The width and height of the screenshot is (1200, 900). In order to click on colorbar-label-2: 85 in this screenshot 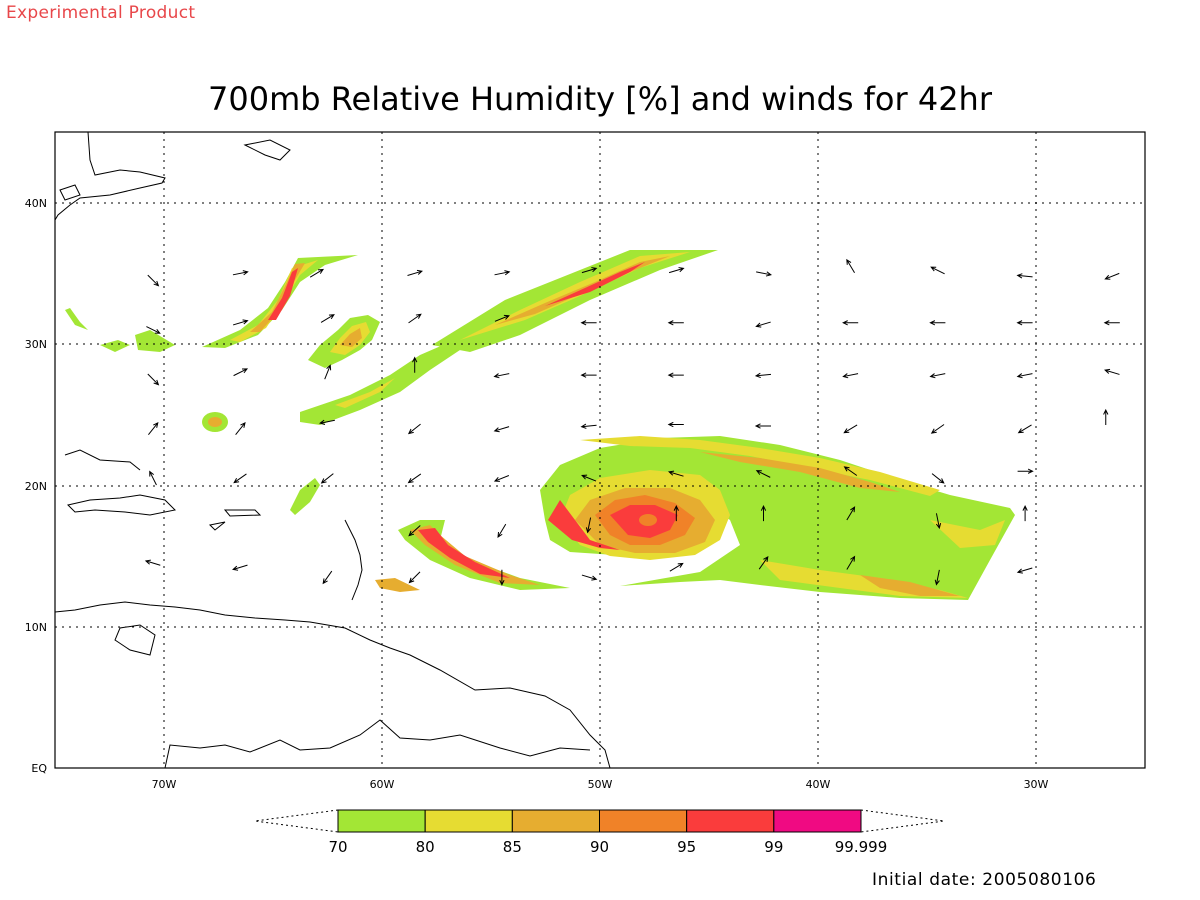, I will do `click(512, 847)`.